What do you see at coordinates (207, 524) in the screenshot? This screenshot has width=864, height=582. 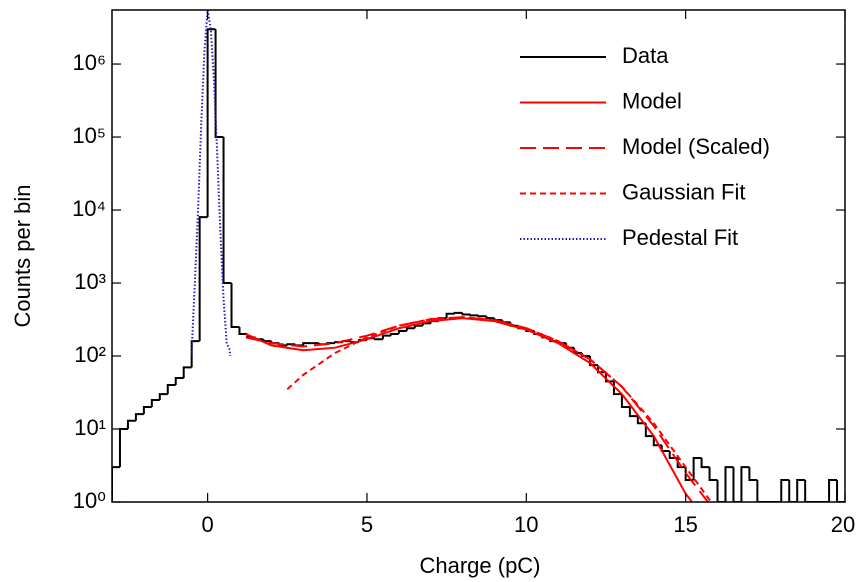 I see `x-tick-label: 0` at bounding box center [207, 524].